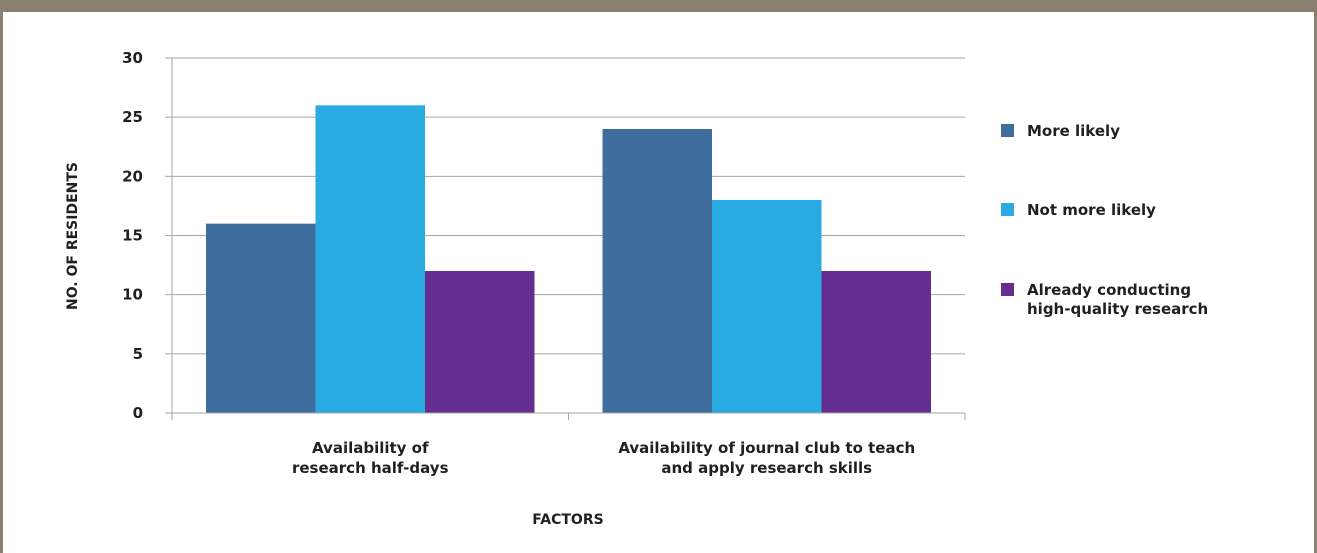 This screenshot has width=1317, height=553. Describe the element at coordinates (1073, 131) in the screenshot. I see `legend-label-1-line-1: More likely` at that location.